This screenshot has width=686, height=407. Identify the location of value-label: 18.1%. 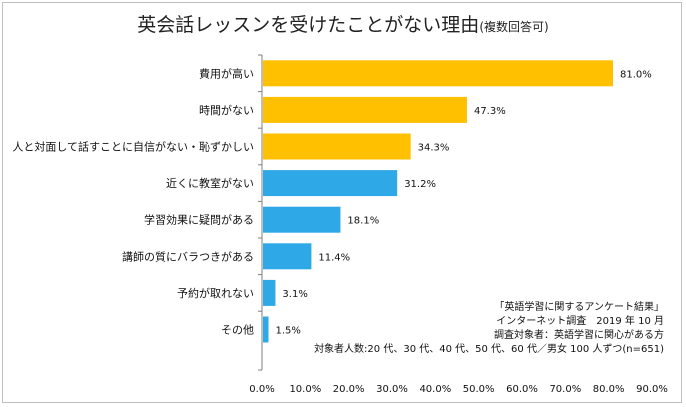
(363, 221).